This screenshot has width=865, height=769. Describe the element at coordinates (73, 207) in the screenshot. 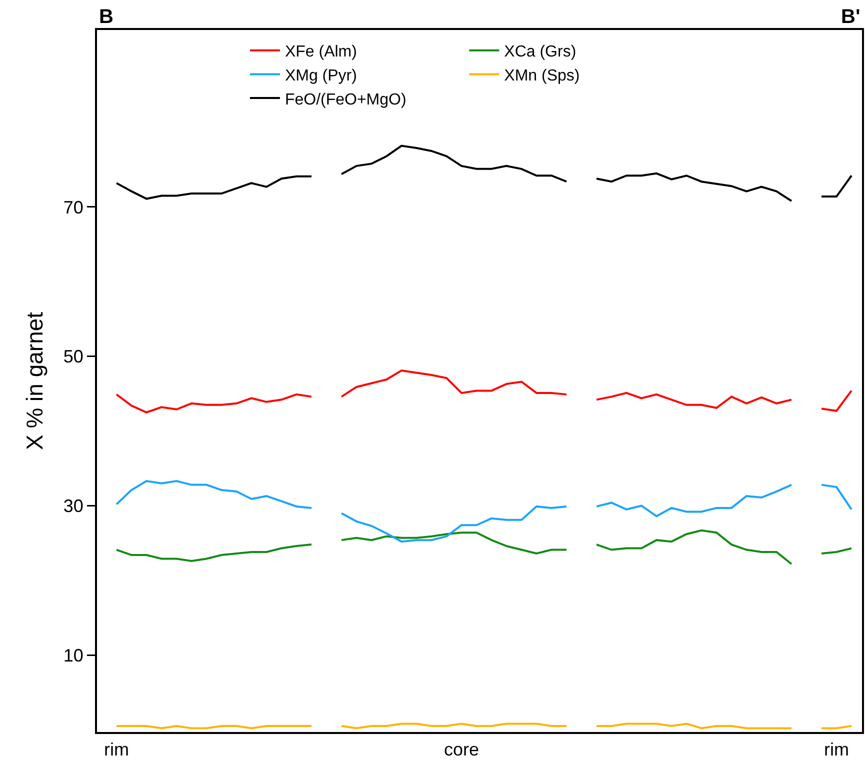

I see `y-tick-label: 70` at that location.